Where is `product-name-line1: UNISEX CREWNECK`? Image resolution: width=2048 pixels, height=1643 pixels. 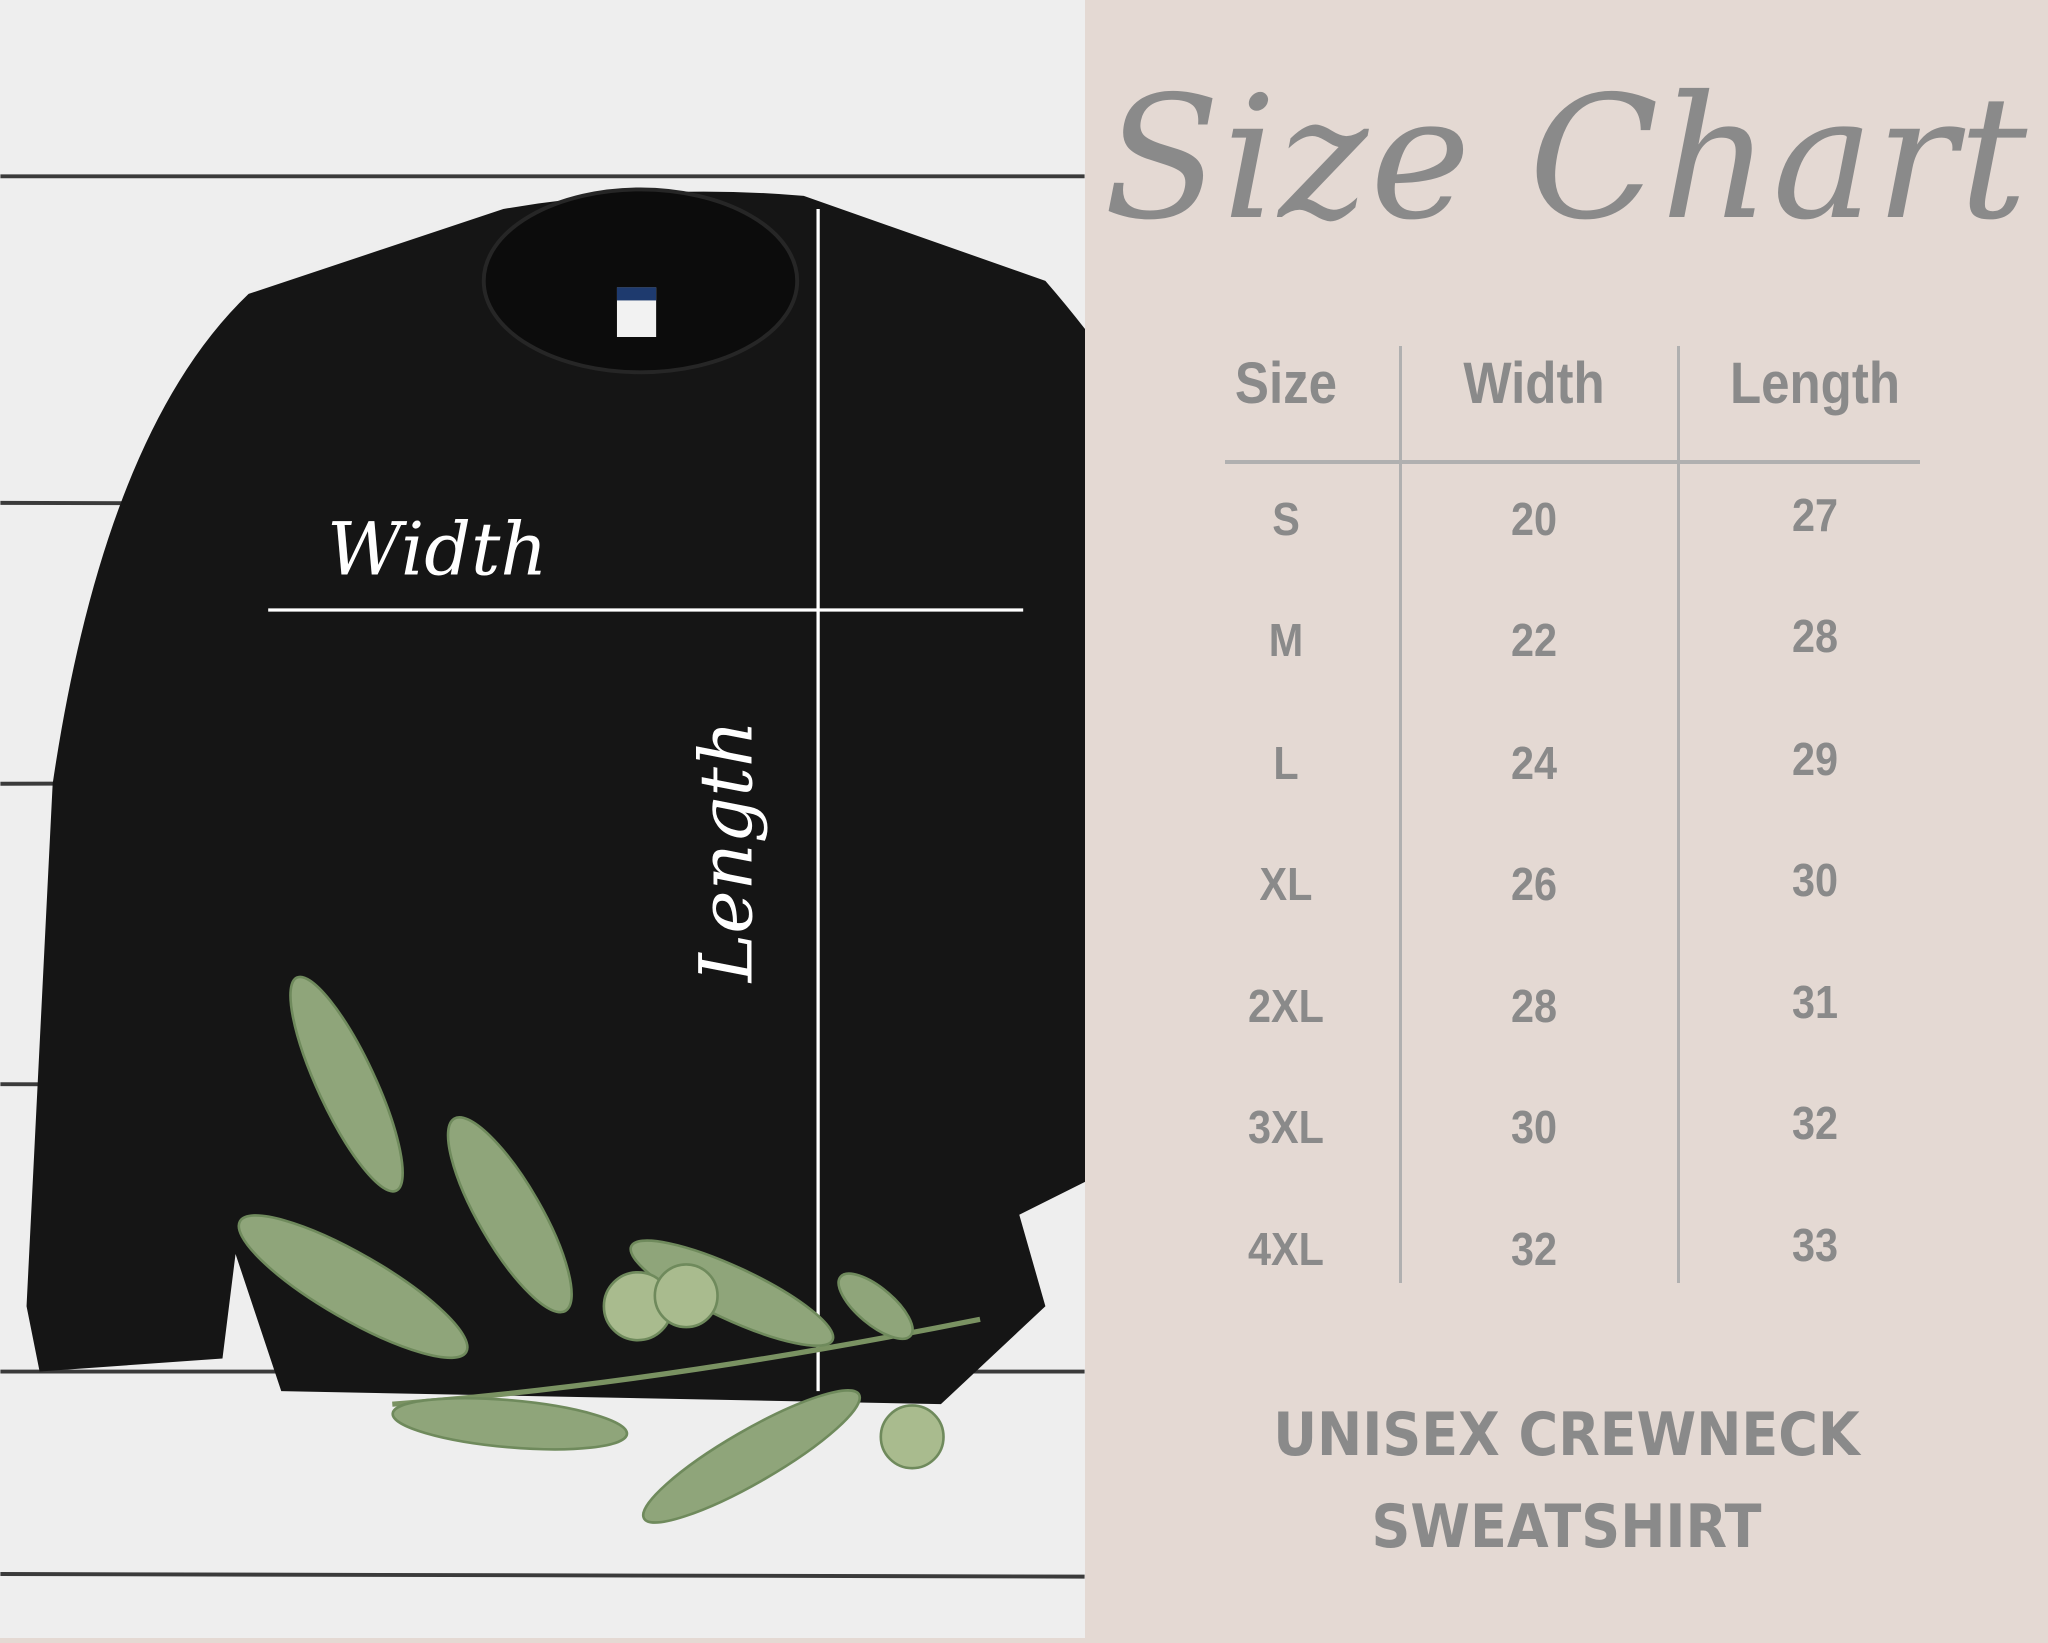 product-name-line1: UNISEX CREWNECK is located at coordinates (1566, 1435).